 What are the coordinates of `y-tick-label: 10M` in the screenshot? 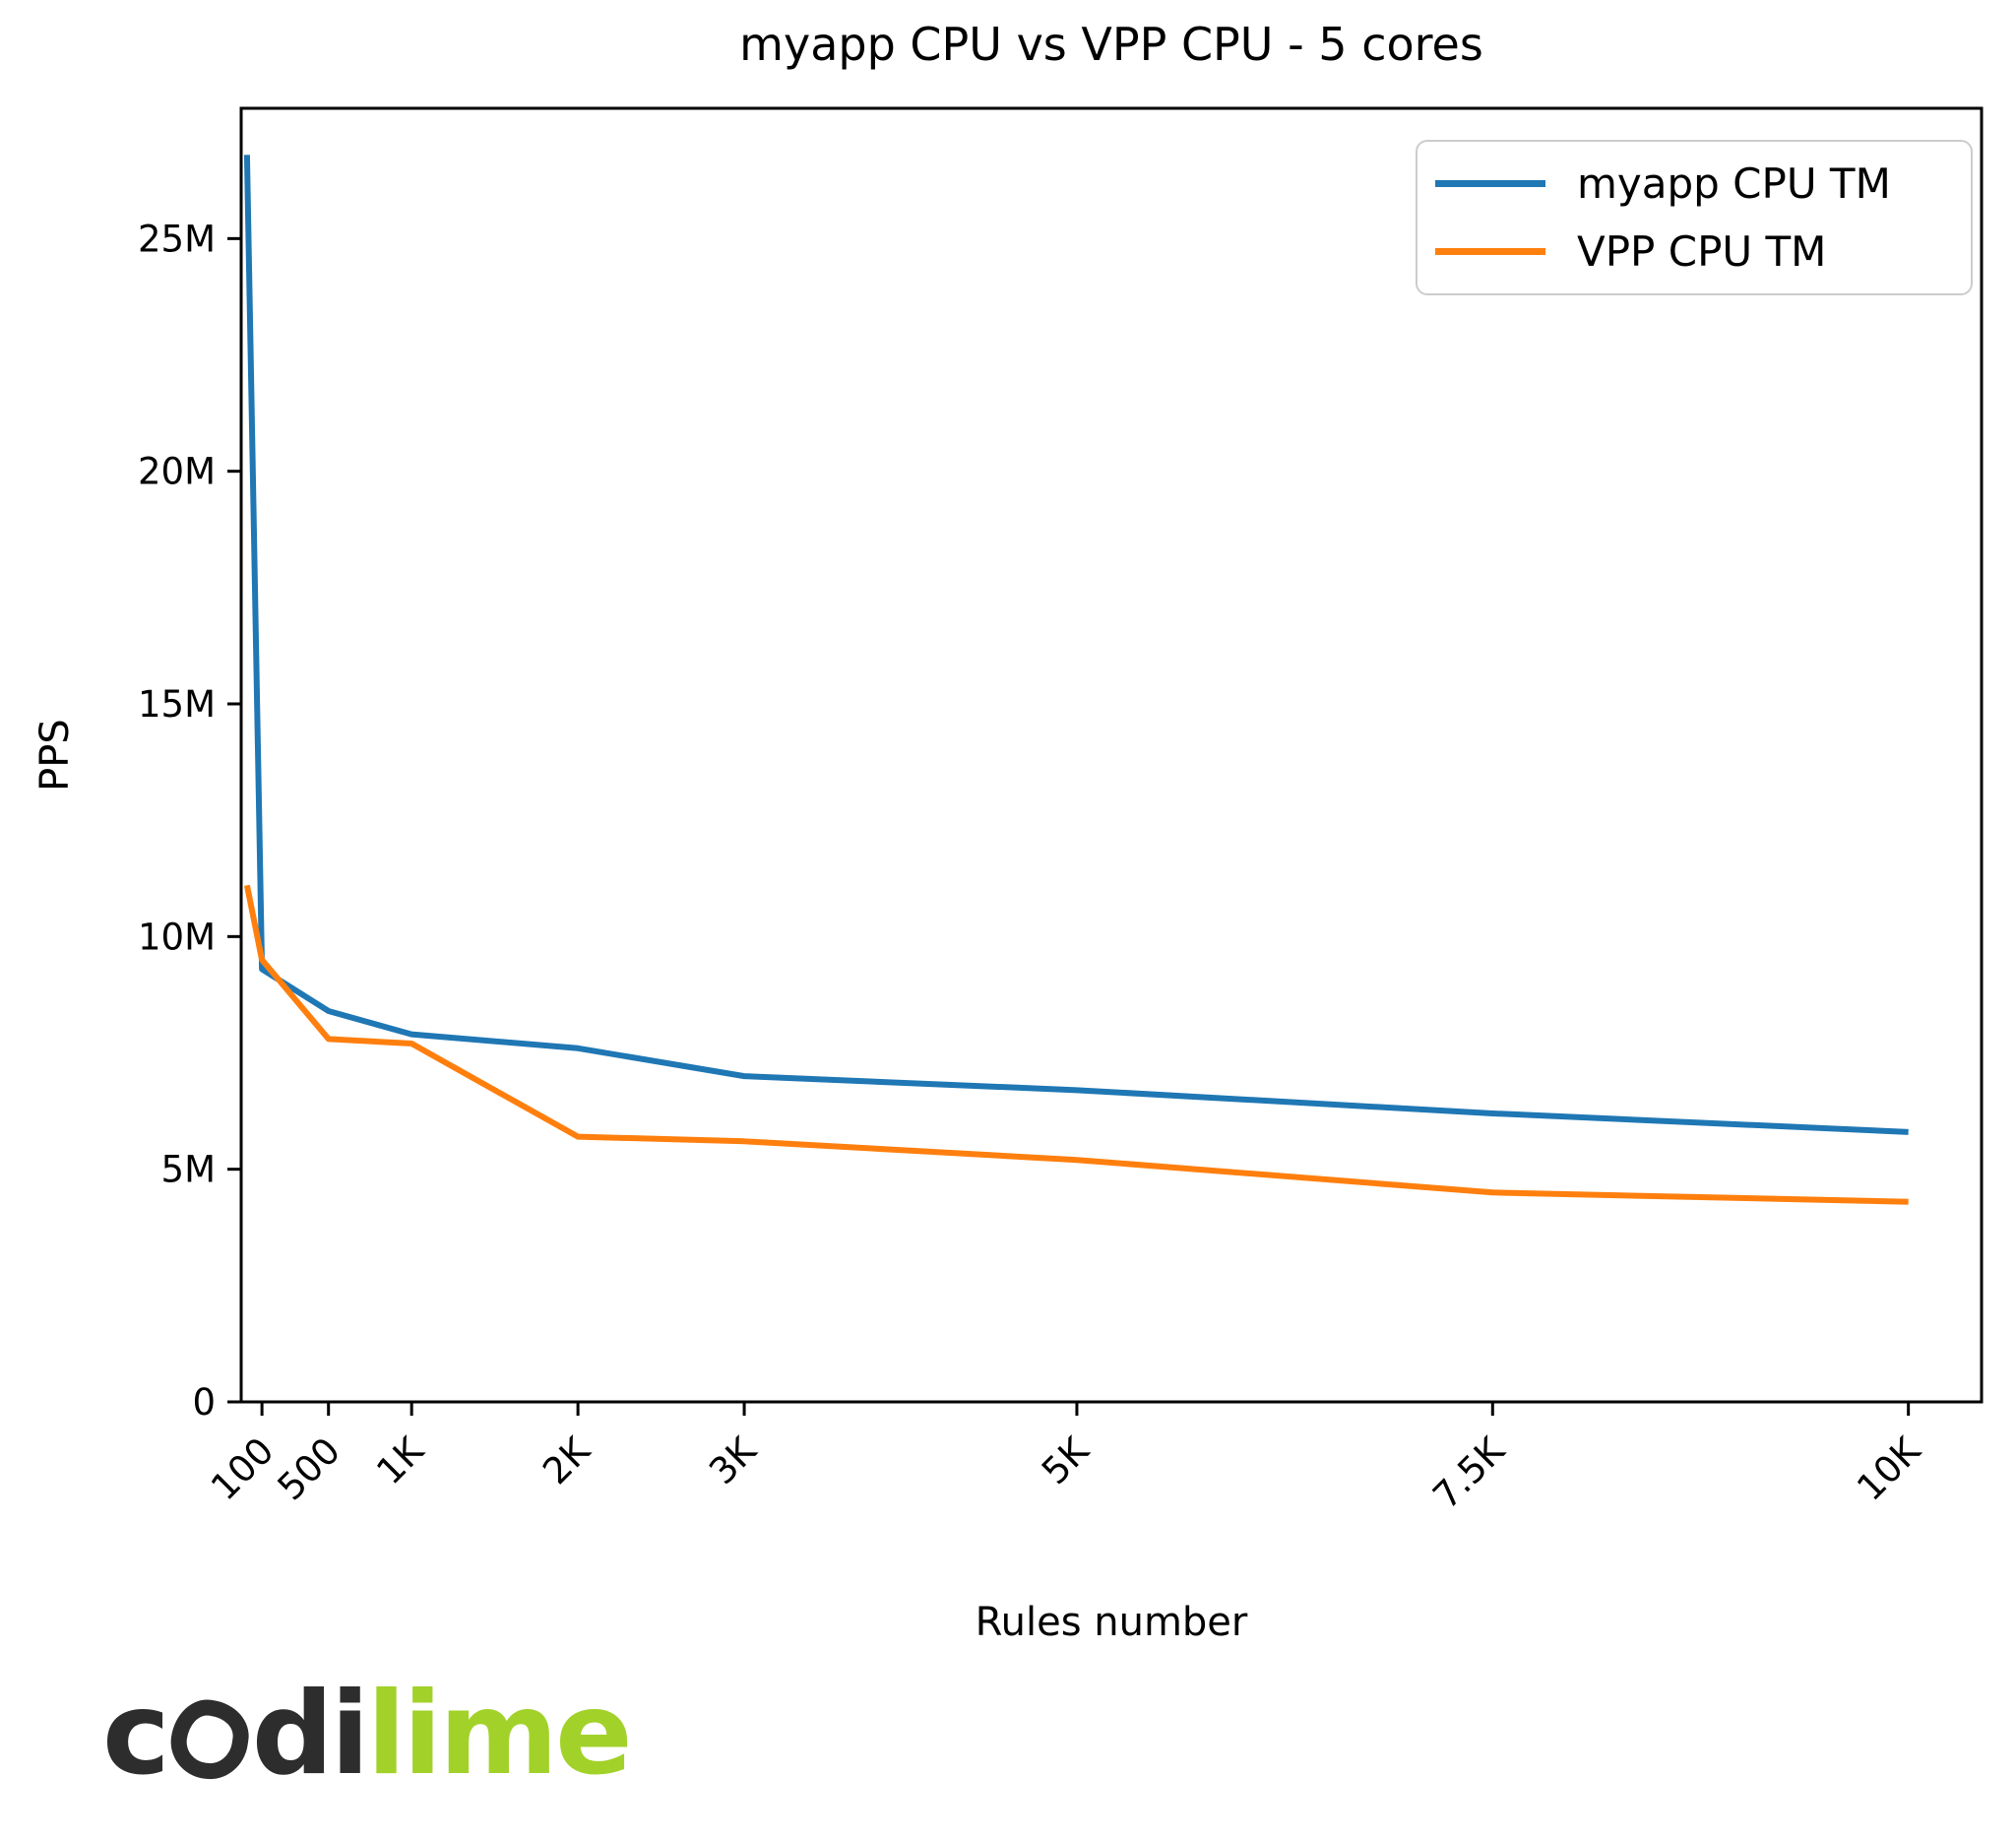 It's located at (177, 937).